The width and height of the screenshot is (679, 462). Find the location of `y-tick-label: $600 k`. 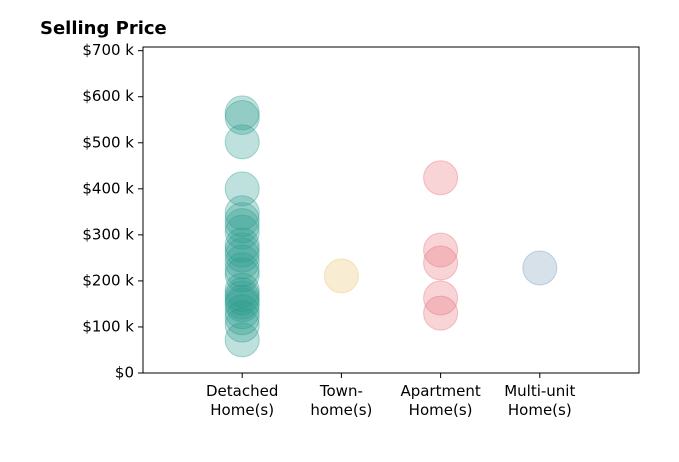

y-tick-label: $600 k is located at coordinates (108, 96).